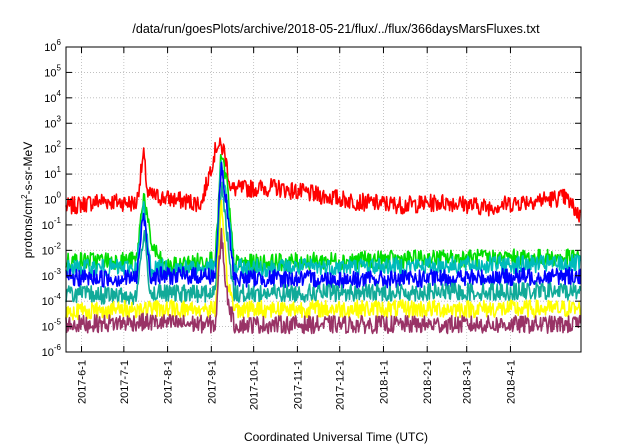 The height and width of the screenshot is (448, 640). What do you see at coordinates (125, 382) in the screenshot?
I see `x-tick-label: 2017-7-1` at bounding box center [125, 382].